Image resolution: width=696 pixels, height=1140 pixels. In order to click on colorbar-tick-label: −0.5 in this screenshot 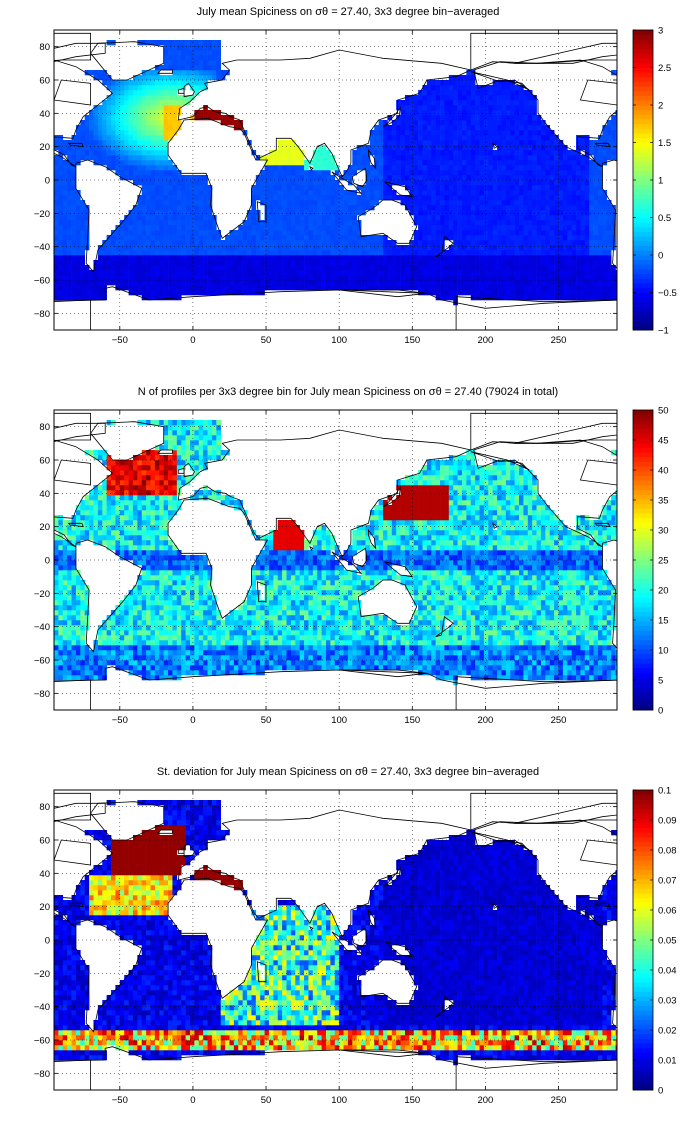, I will do `click(667, 293)`.